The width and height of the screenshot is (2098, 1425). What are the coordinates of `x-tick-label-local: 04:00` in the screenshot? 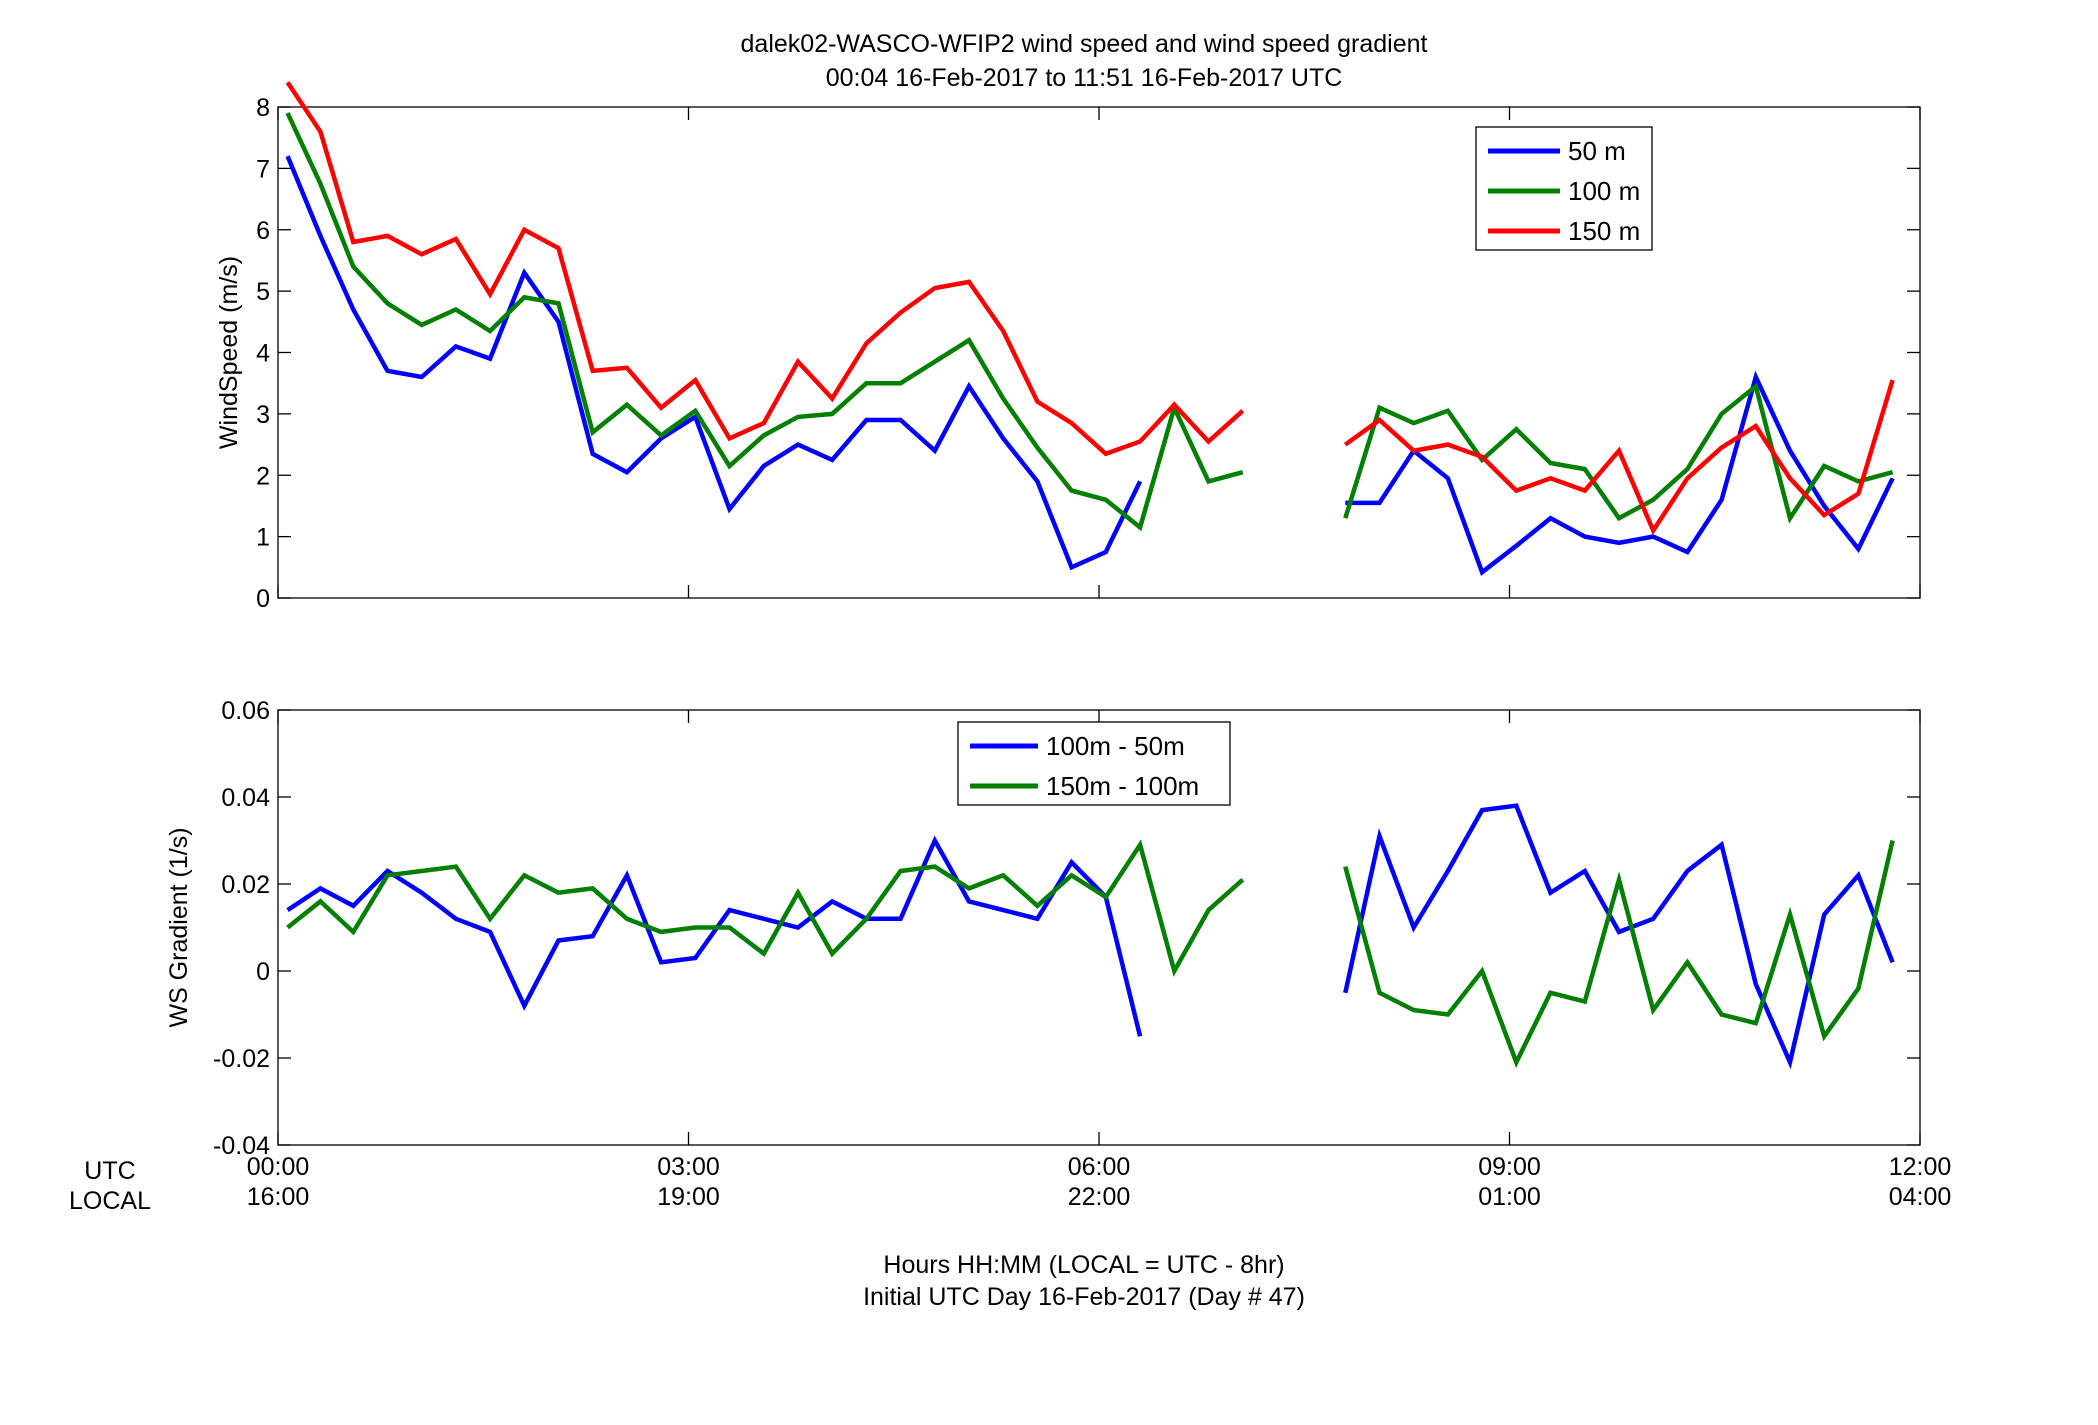 It's located at (1920, 1197).